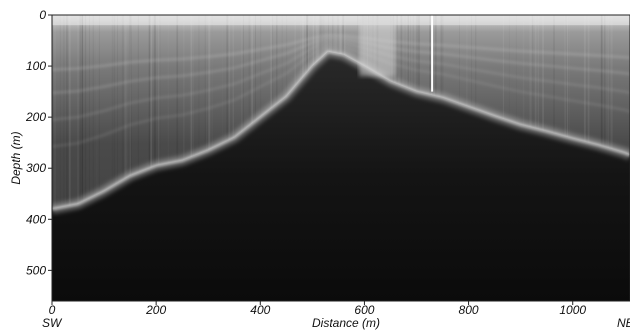  I want to click on ne-label: NE, so click(623, 323).